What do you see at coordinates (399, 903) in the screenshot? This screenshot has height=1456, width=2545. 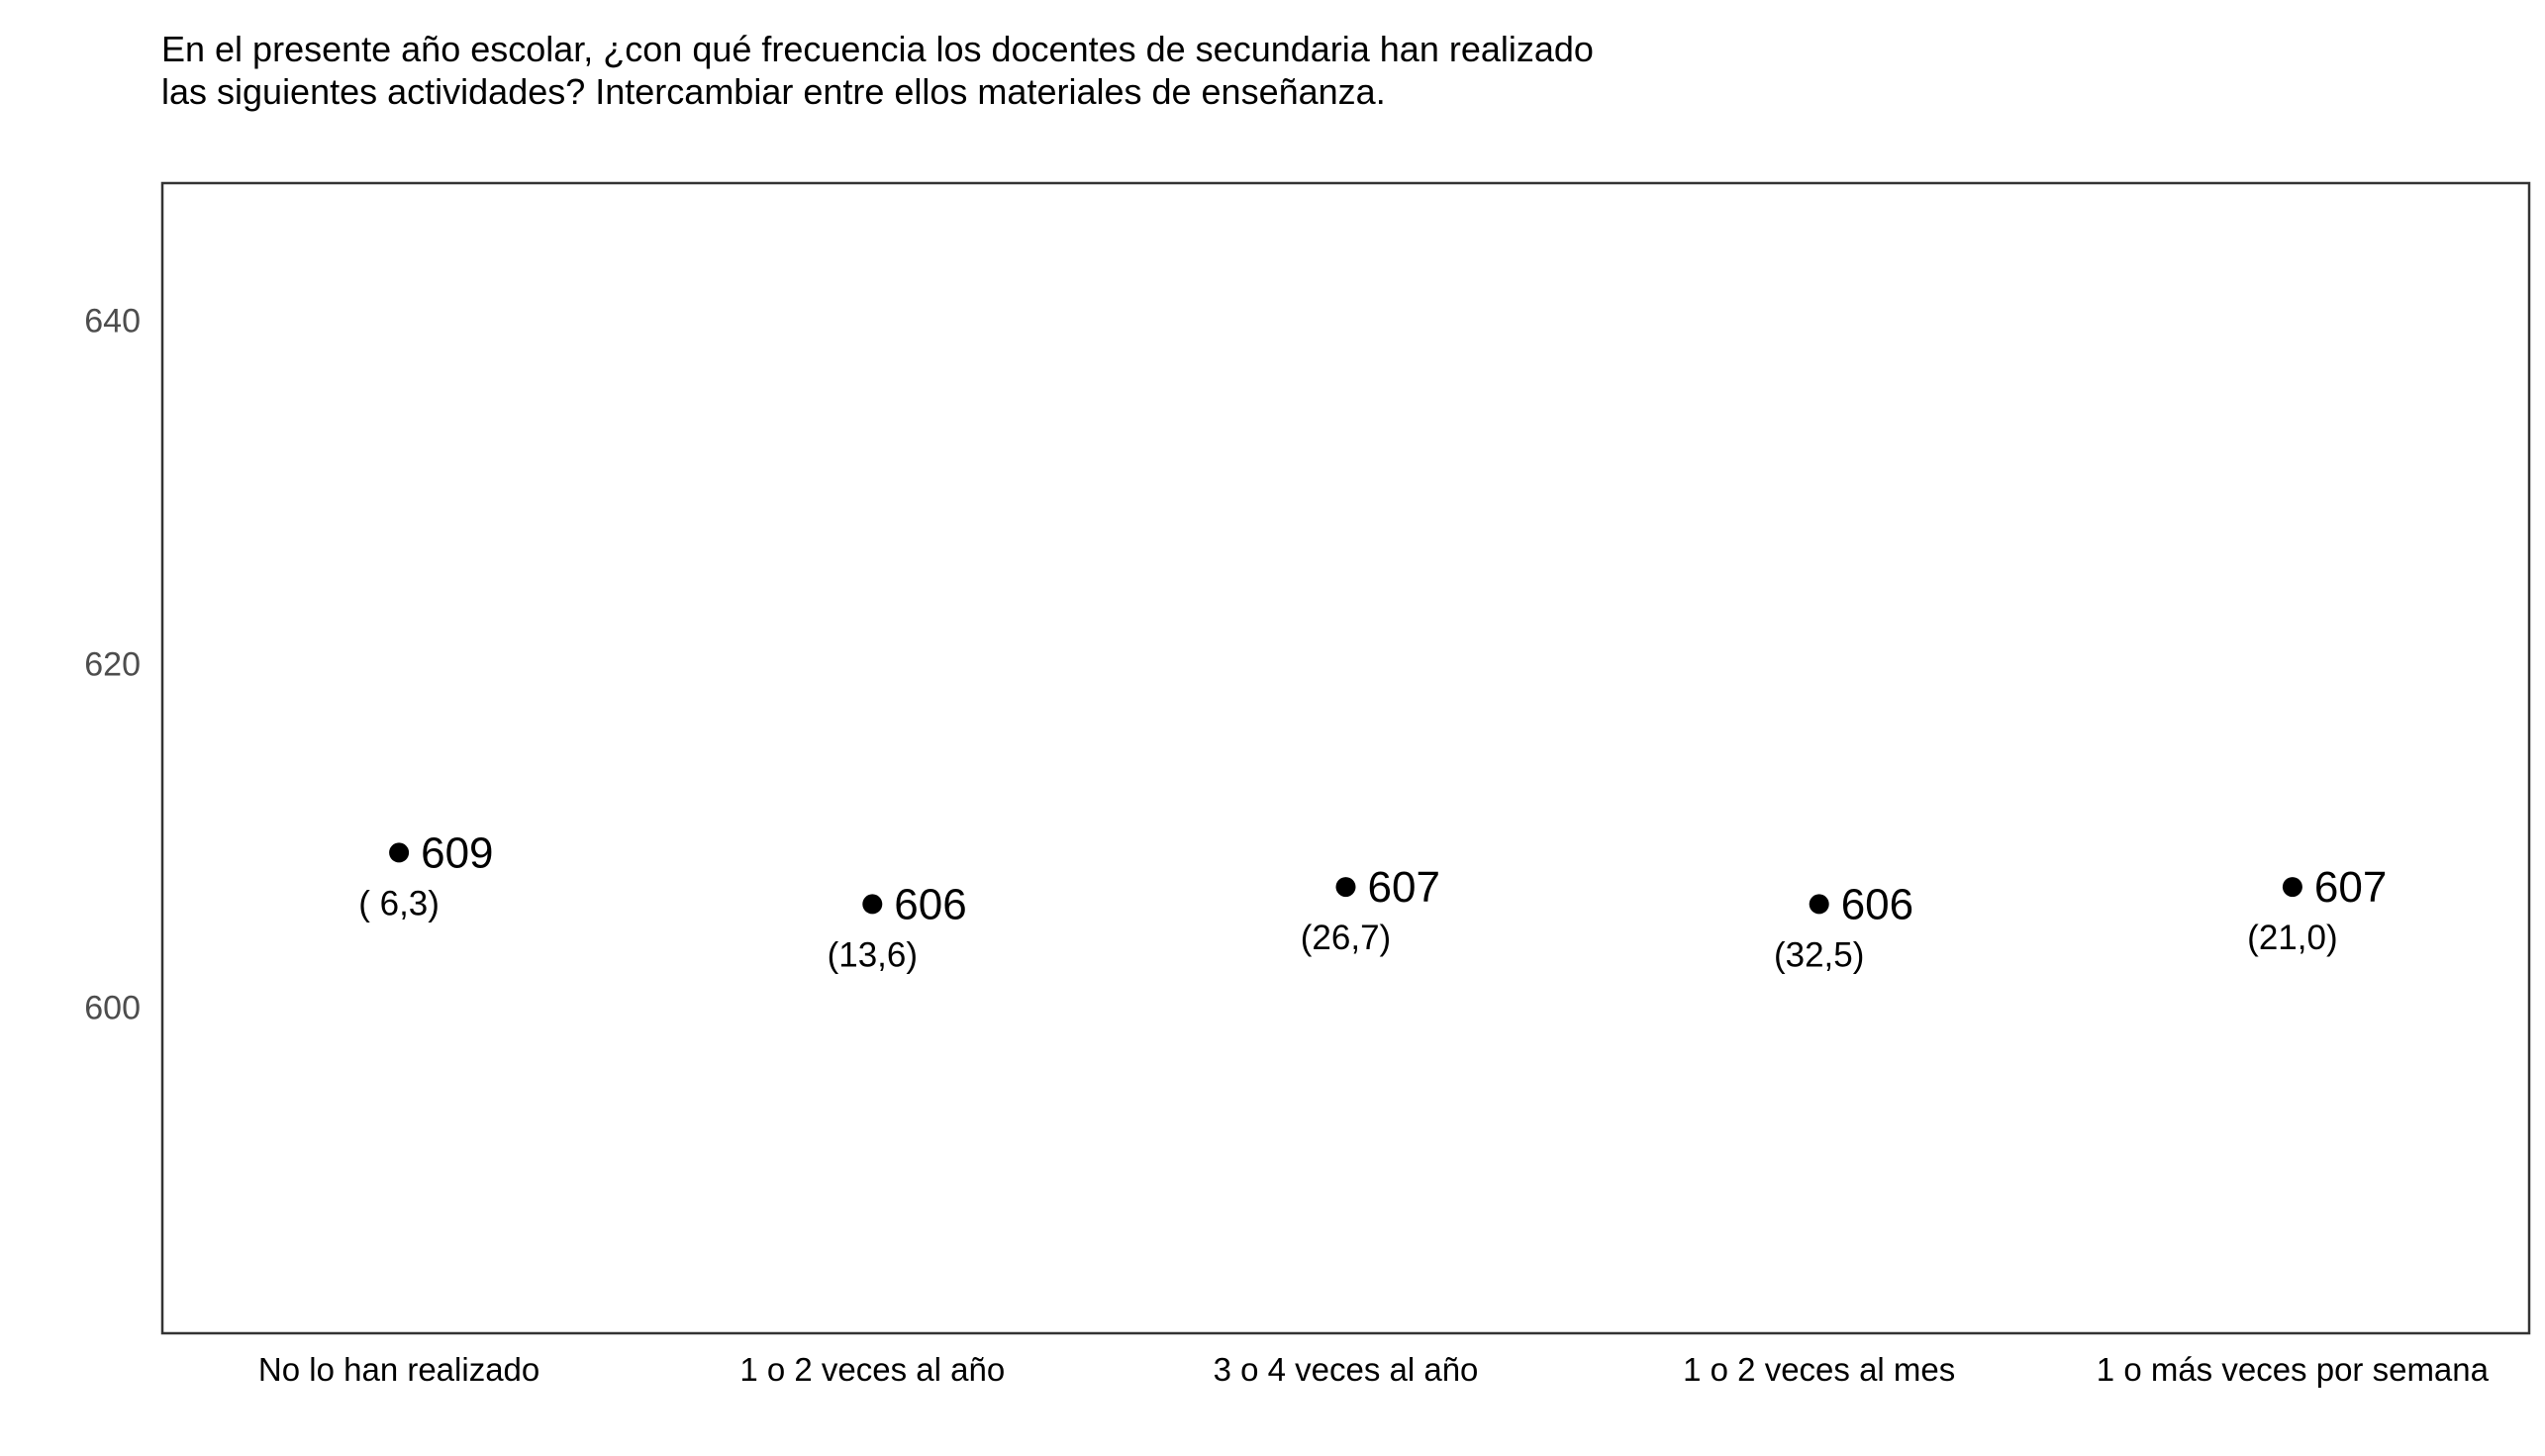 I see `data-percentage-label: ( 6,3)` at bounding box center [399, 903].